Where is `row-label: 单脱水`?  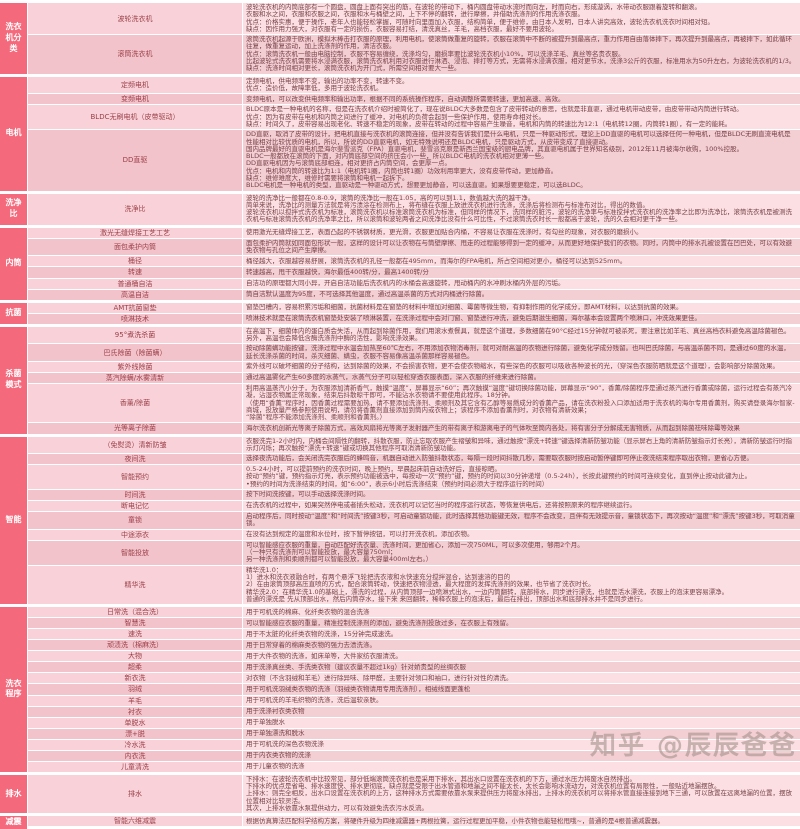
row-label: 单脱水 is located at coordinates (135, 722).